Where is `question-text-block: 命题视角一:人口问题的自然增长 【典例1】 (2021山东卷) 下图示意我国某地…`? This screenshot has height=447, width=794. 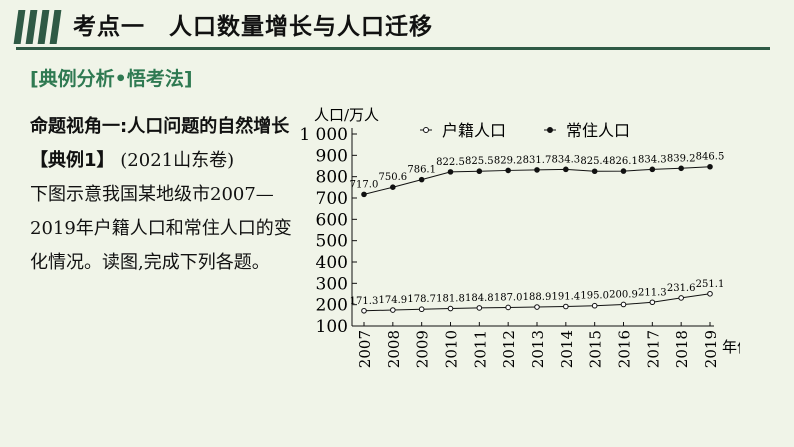
question-text-block: 命题视角一:人口问题的自然增长 【典例1】 (2021山东卷) 下图示意我国某地… is located at coordinates (167, 195).